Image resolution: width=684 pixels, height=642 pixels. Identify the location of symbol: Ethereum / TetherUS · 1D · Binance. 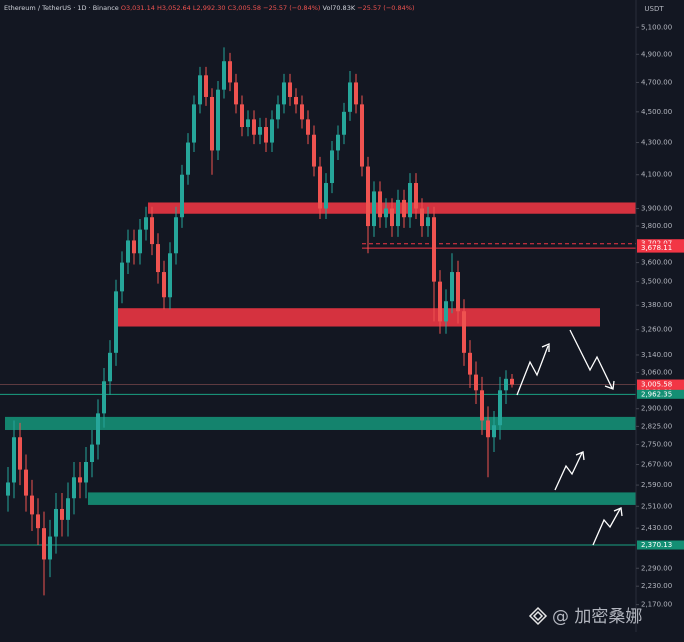
(61, 8).